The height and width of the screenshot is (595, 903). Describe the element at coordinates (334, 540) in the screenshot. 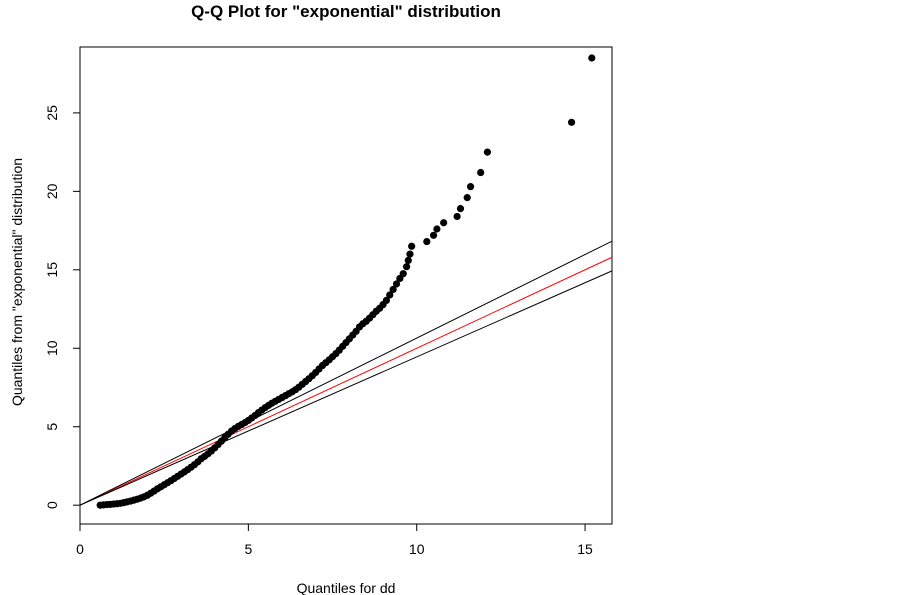

I see `x-axis: 0 5 10 15` at that location.